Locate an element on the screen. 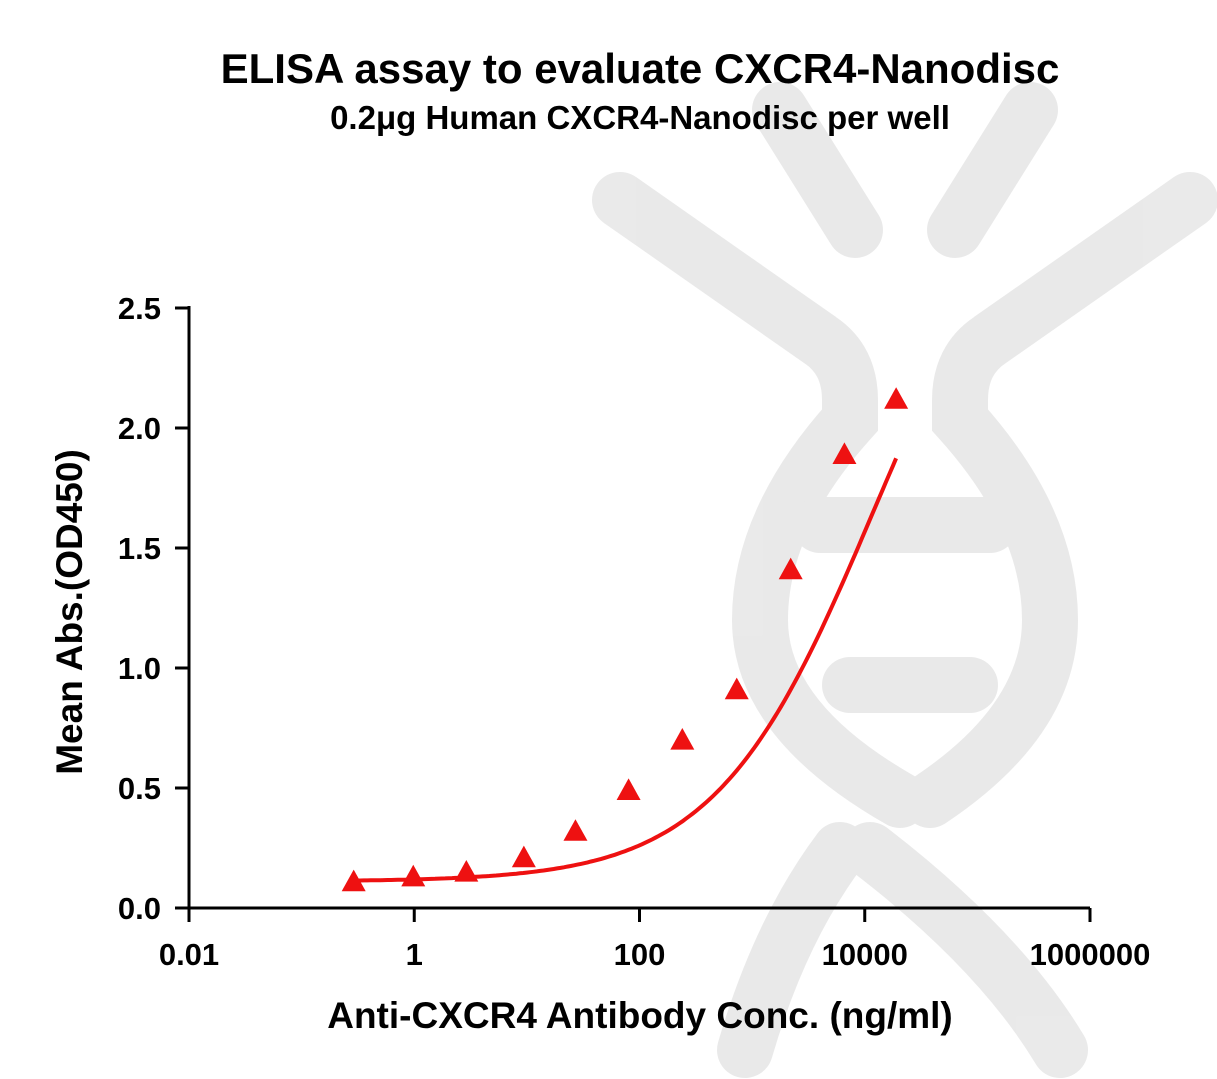 The height and width of the screenshot is (1079, 1217). x-axis-ticks: 0.01 1 100 10000 1000000 is located at coordinates (655, 940).